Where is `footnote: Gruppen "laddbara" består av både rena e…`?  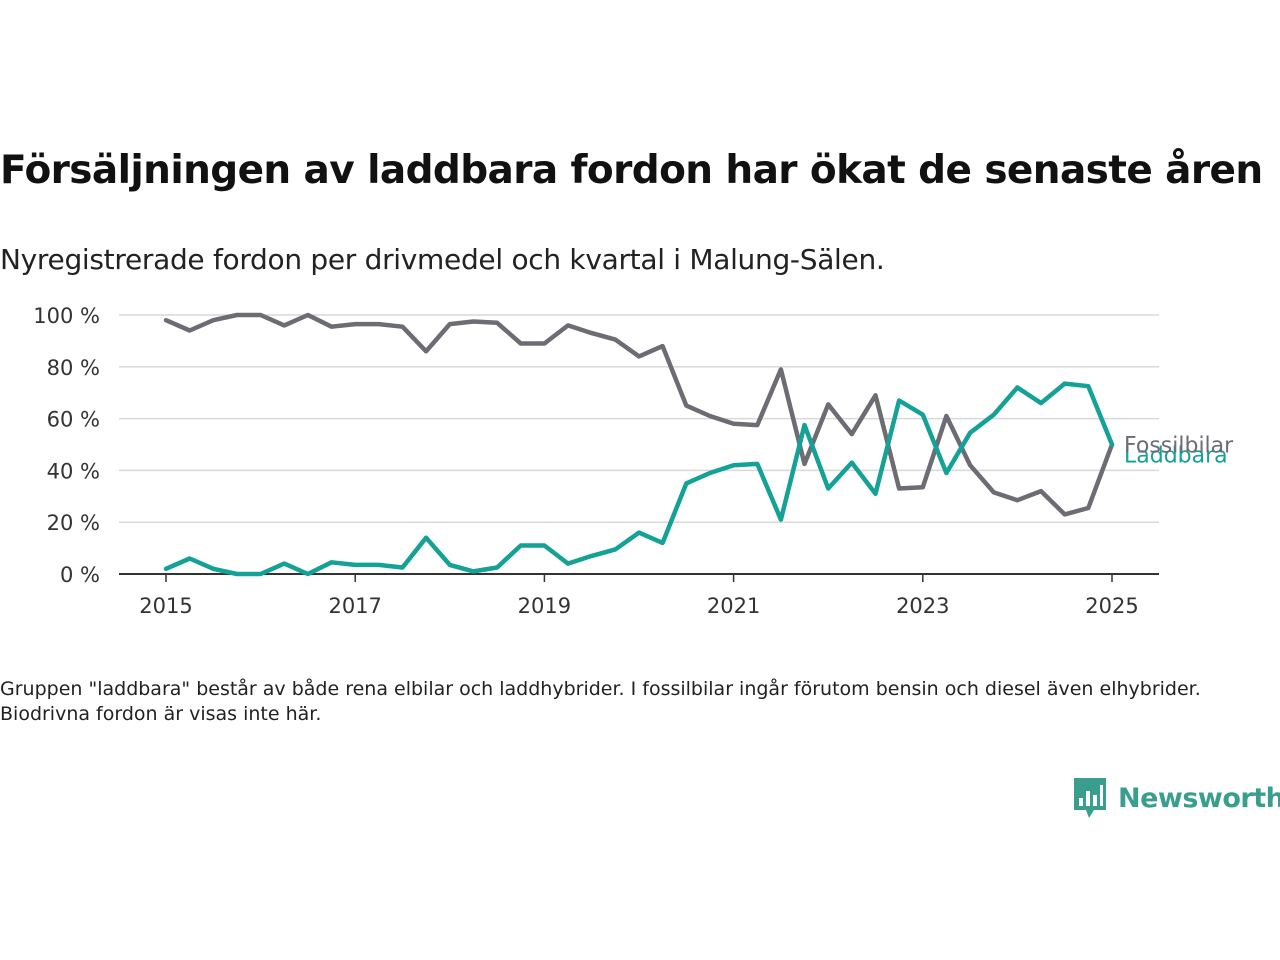 footnote: Gruppen "laddbara" består av både rena e… is located at coordinates (600, 701).